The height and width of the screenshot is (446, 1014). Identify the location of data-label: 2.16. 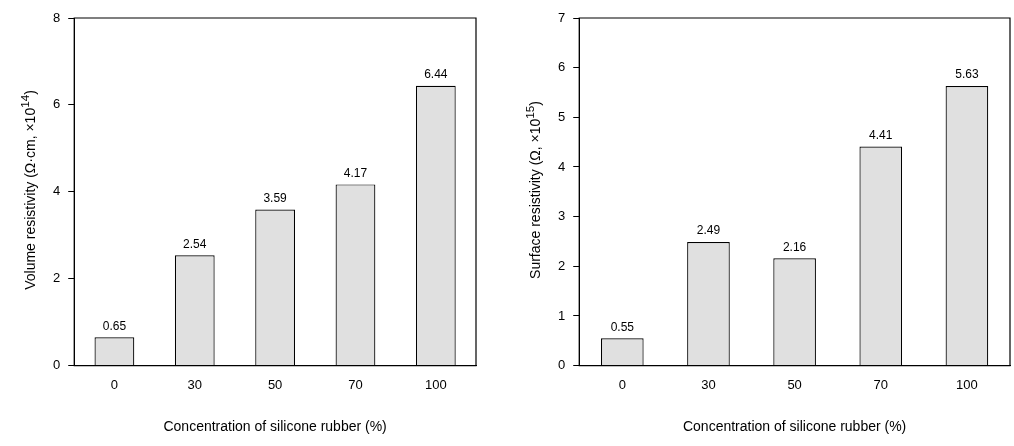
(794, 246).